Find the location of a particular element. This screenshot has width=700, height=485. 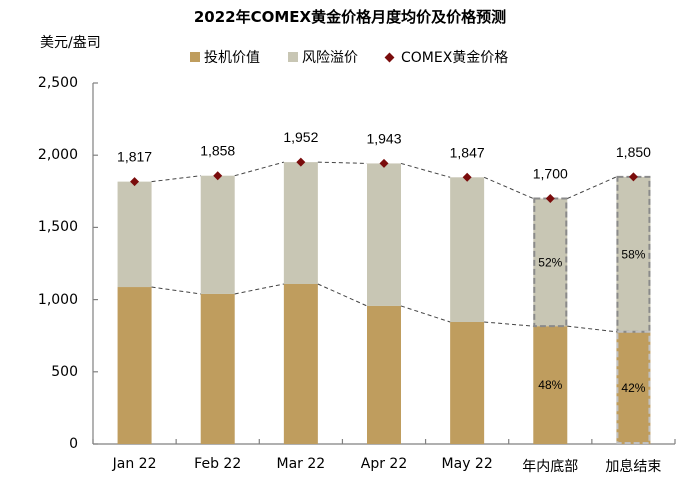

forecast-outline-spec is located at coordinates (633, 387).